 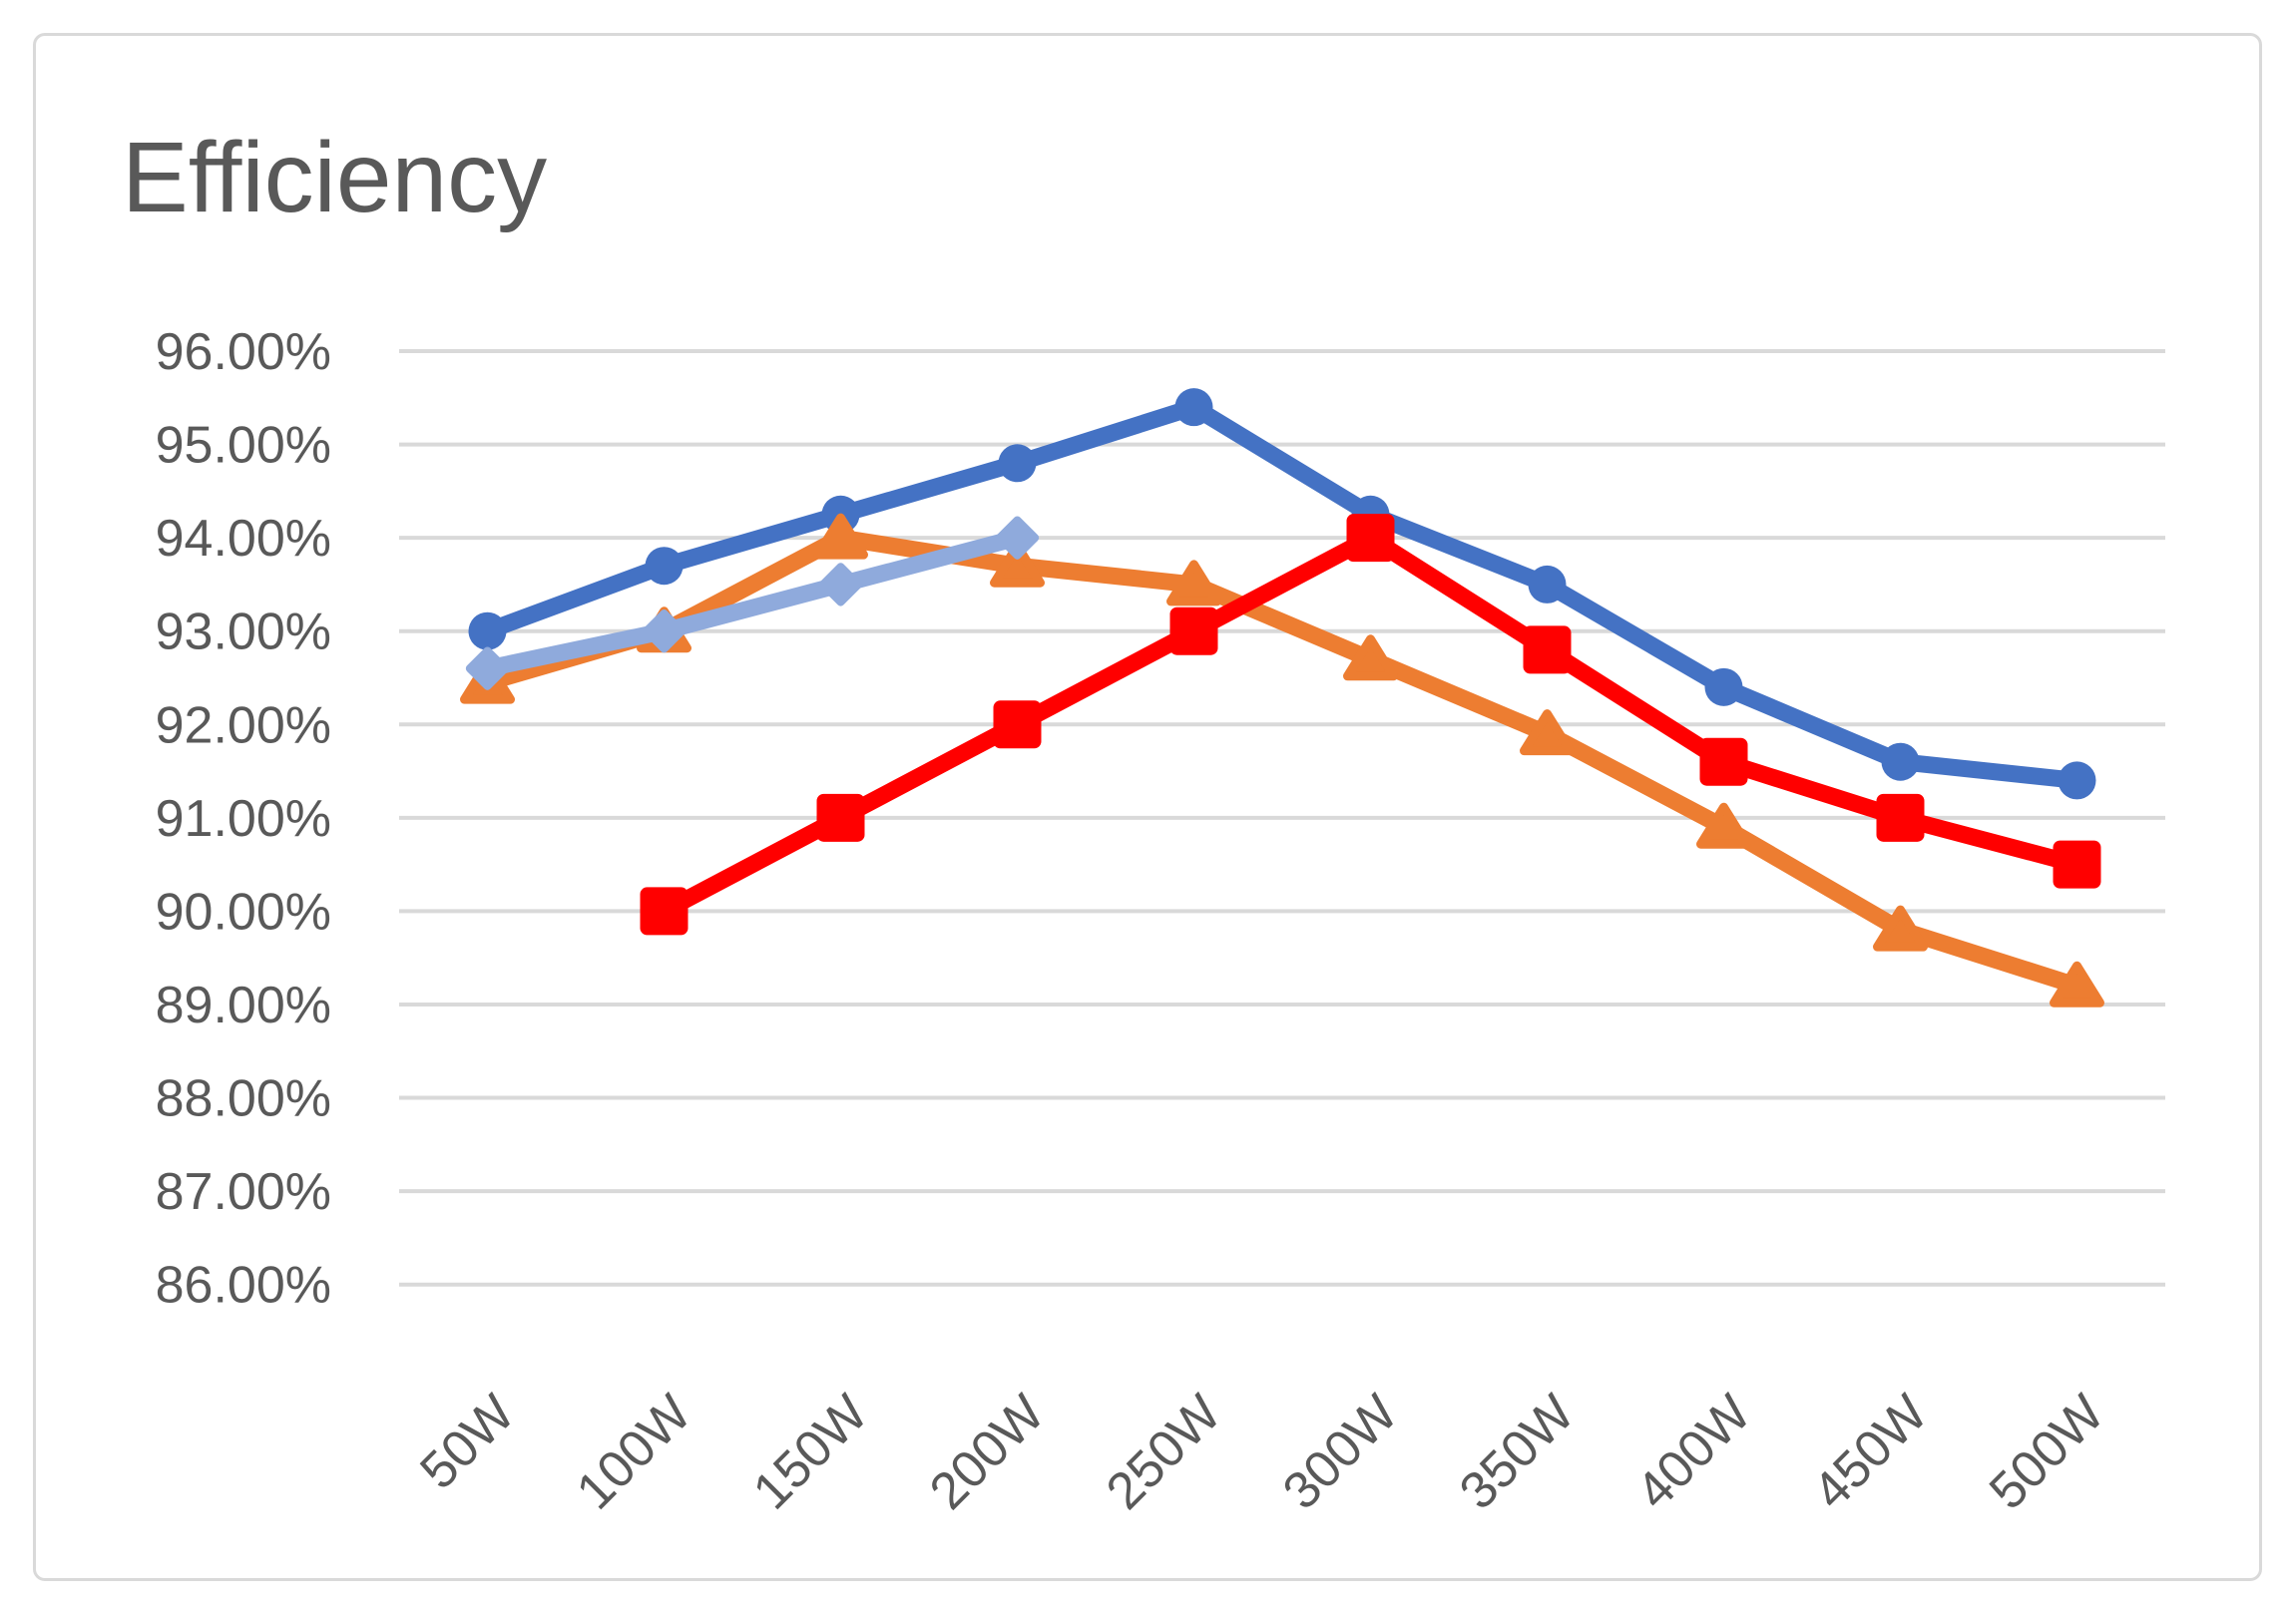 I want to click on x-axis-tick-label: 300W, so click(x=1340, y=1452).